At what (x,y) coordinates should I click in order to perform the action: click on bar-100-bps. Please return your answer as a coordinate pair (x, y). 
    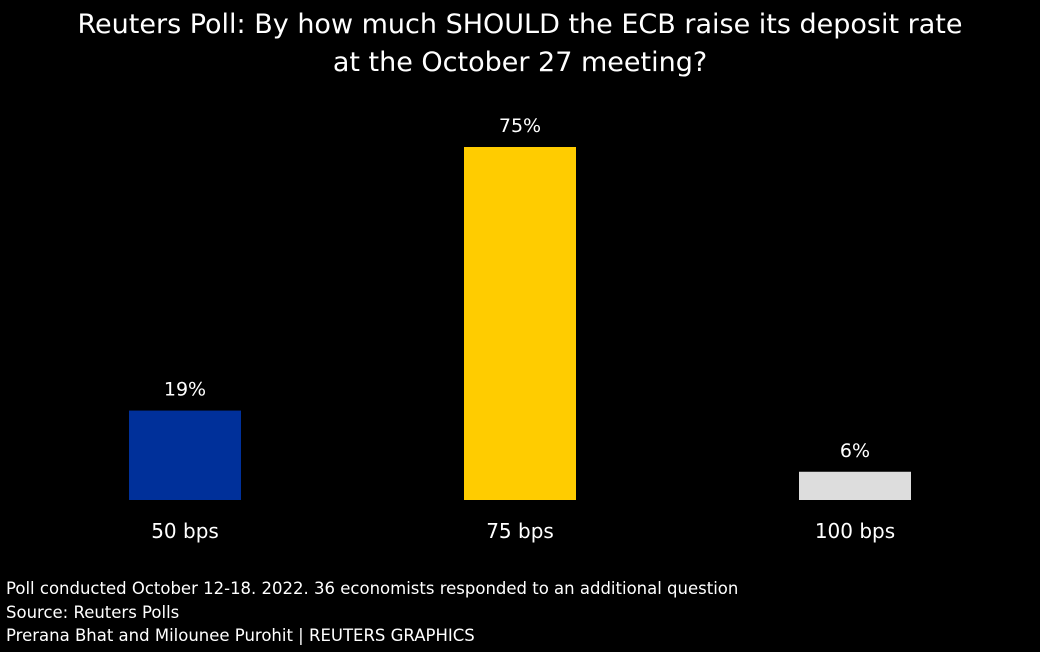
    Looking at the image, I should click on (855, 485).